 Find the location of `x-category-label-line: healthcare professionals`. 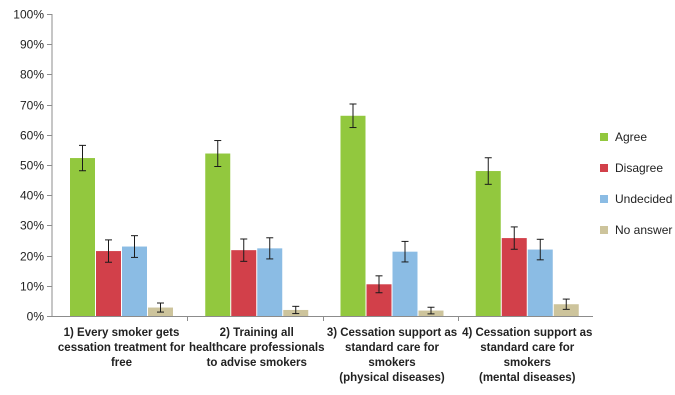

x-category-label-line: healthcare professionals is located at coordinates (257, 348).